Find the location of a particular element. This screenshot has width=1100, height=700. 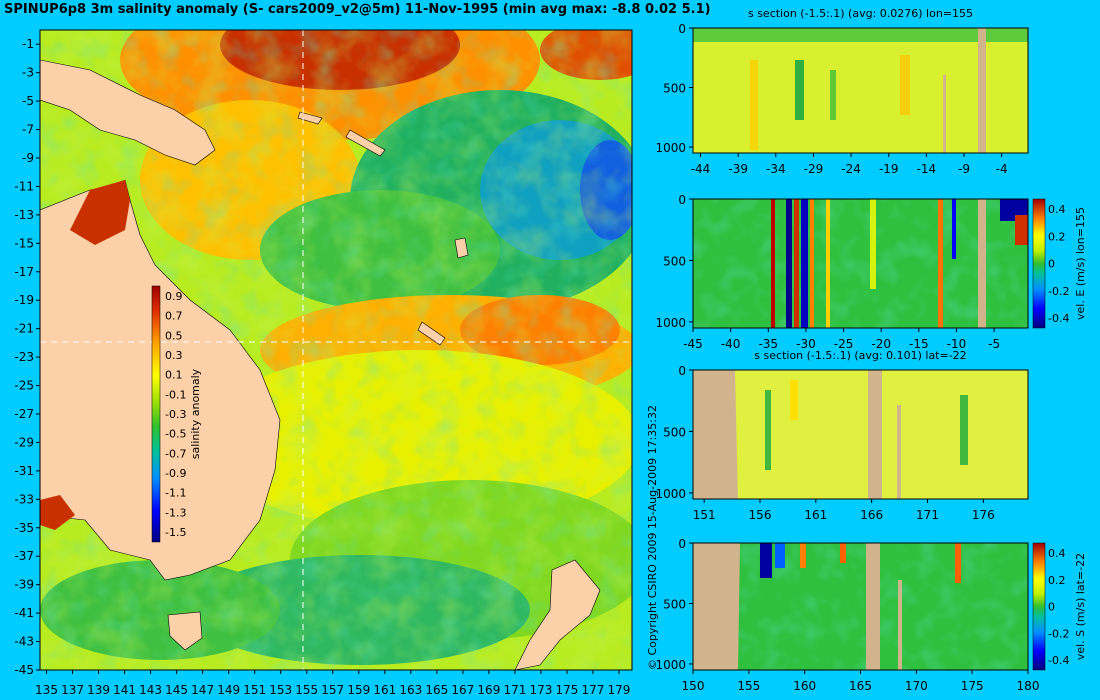

map-x-tick-label: 173 is located at coordinates (540, 690).